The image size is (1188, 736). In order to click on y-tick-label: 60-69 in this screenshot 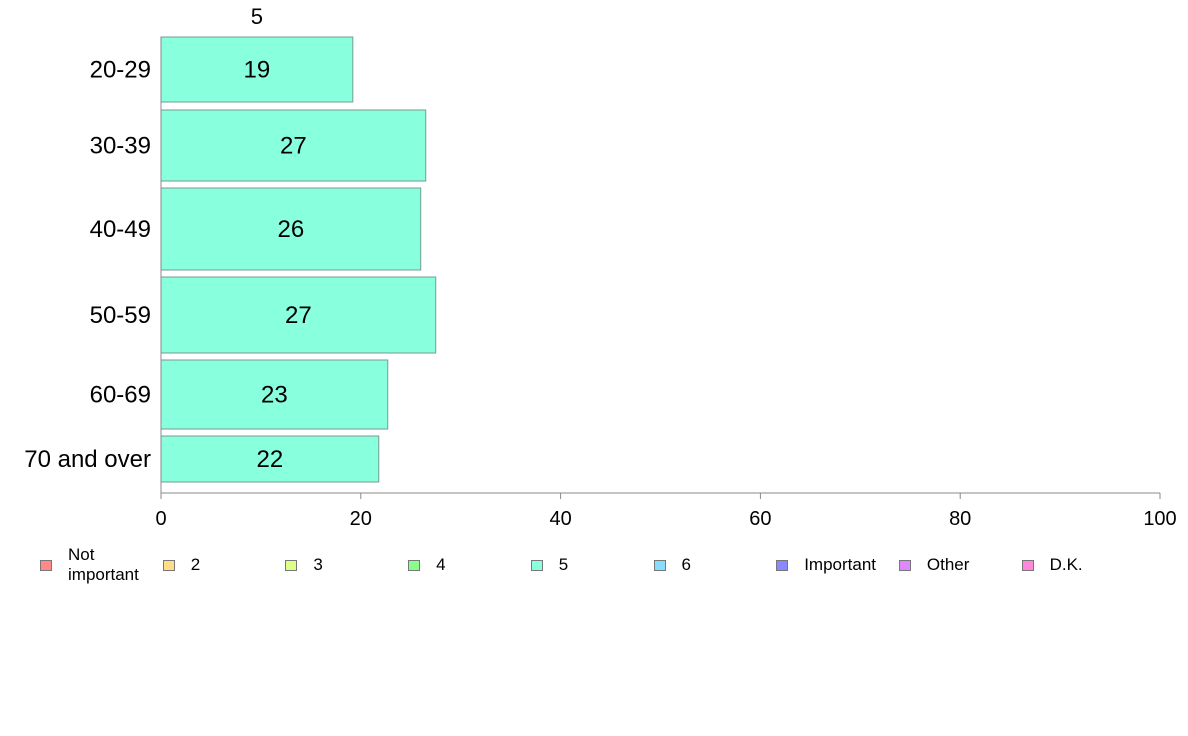, I will do `click(120, 395)`.